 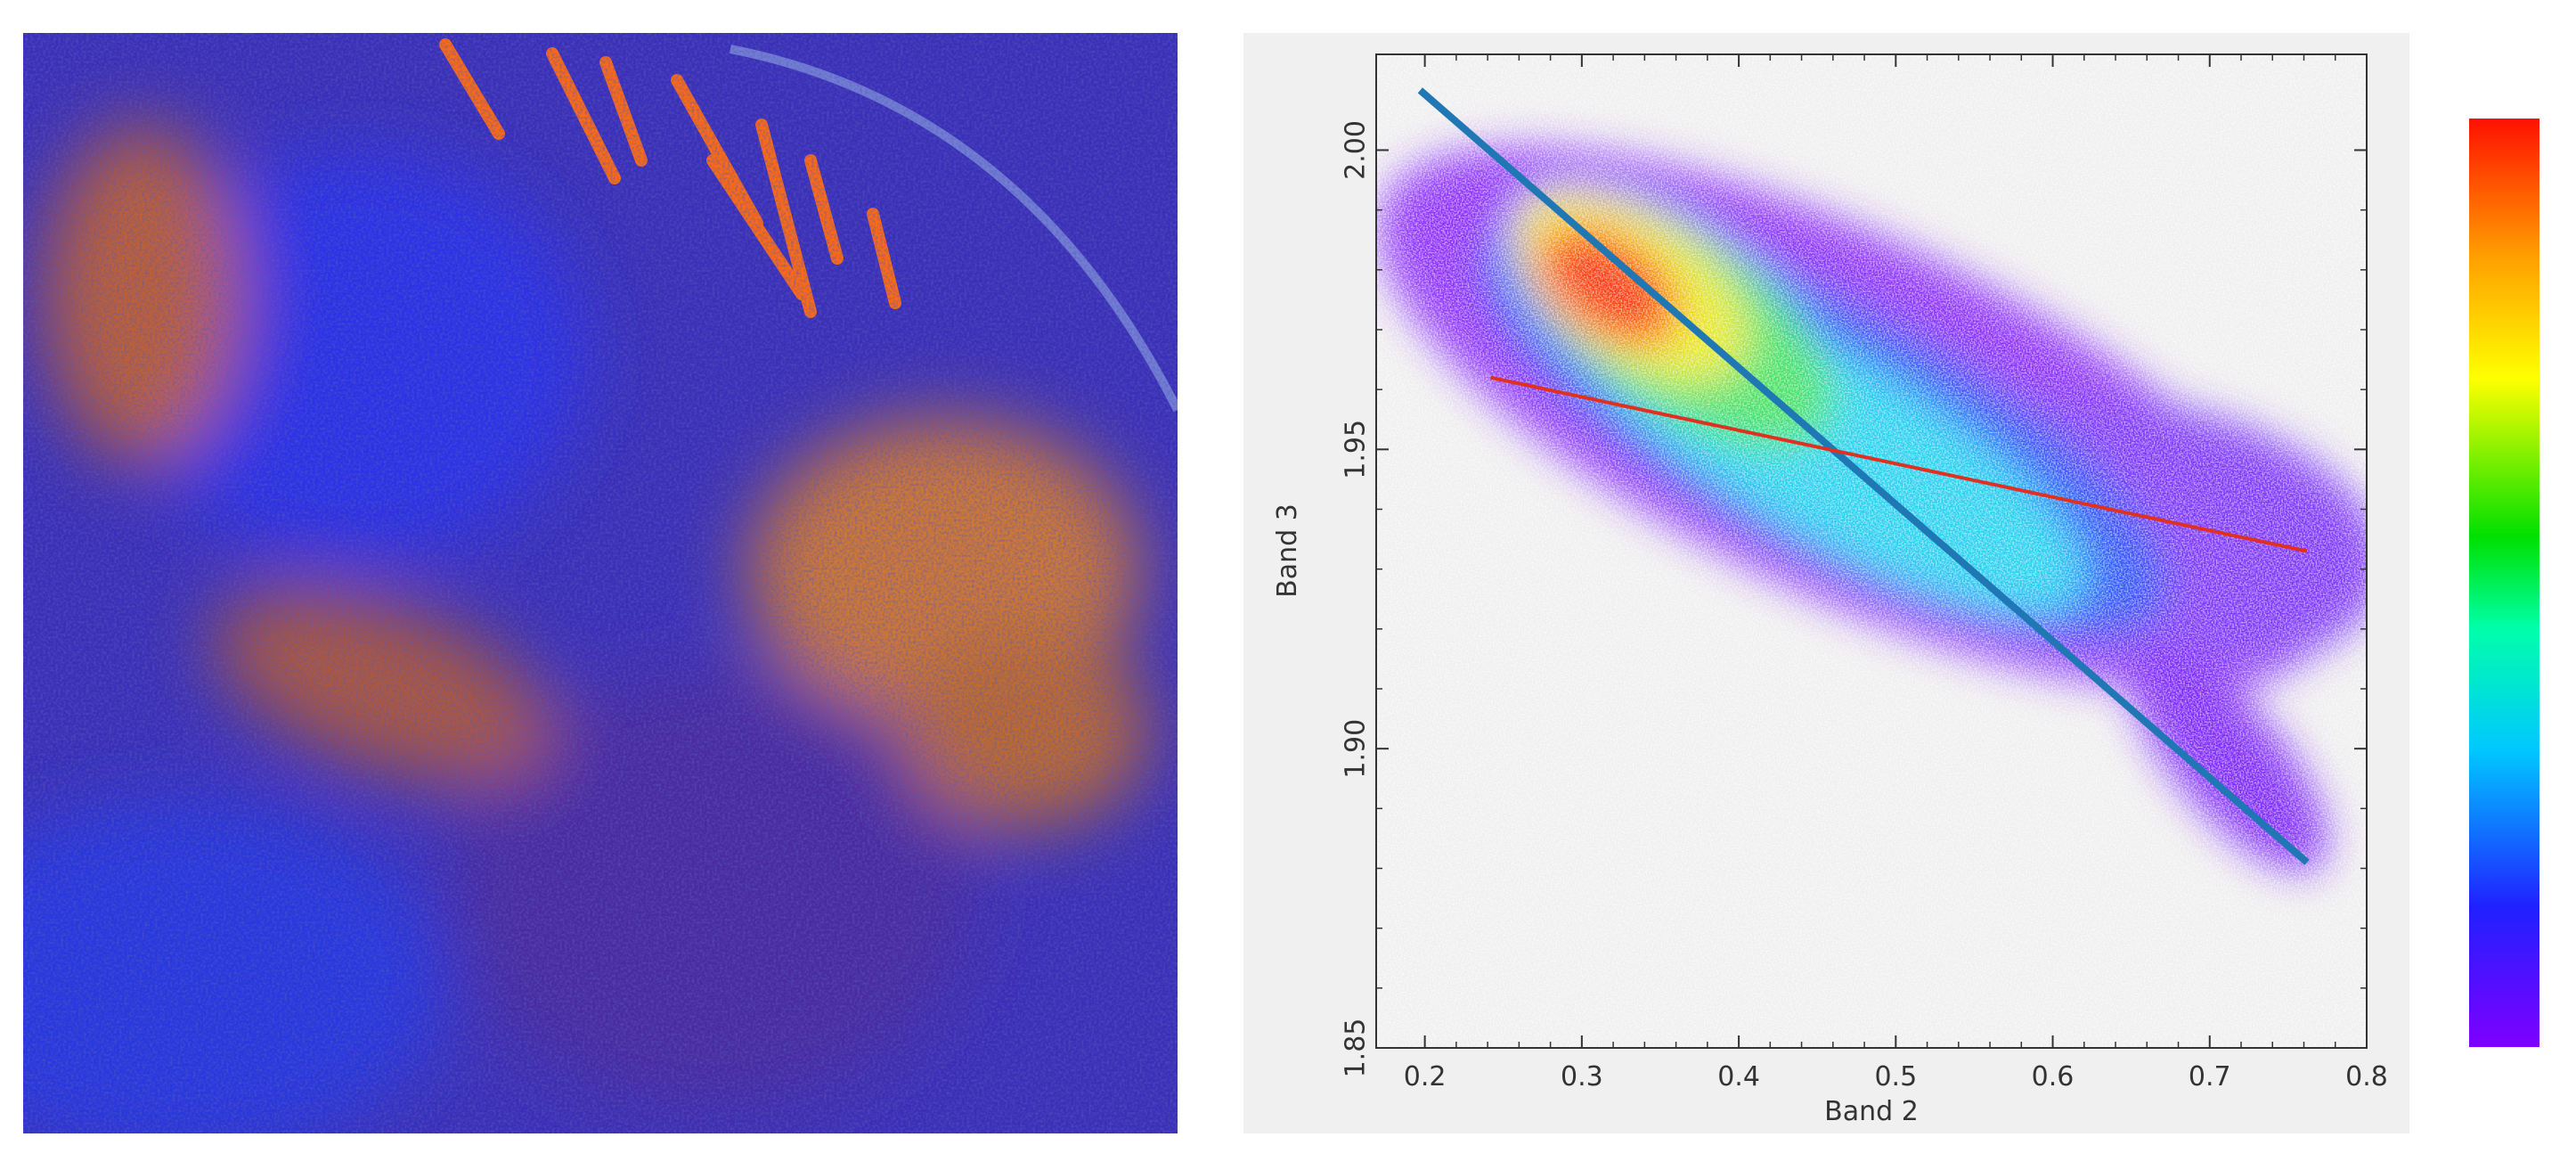 What do you see at coordinates (1739, 1076) in the screenshot?
I see `x-tick-label: 0.4` at bounding box center [1739, 1076].